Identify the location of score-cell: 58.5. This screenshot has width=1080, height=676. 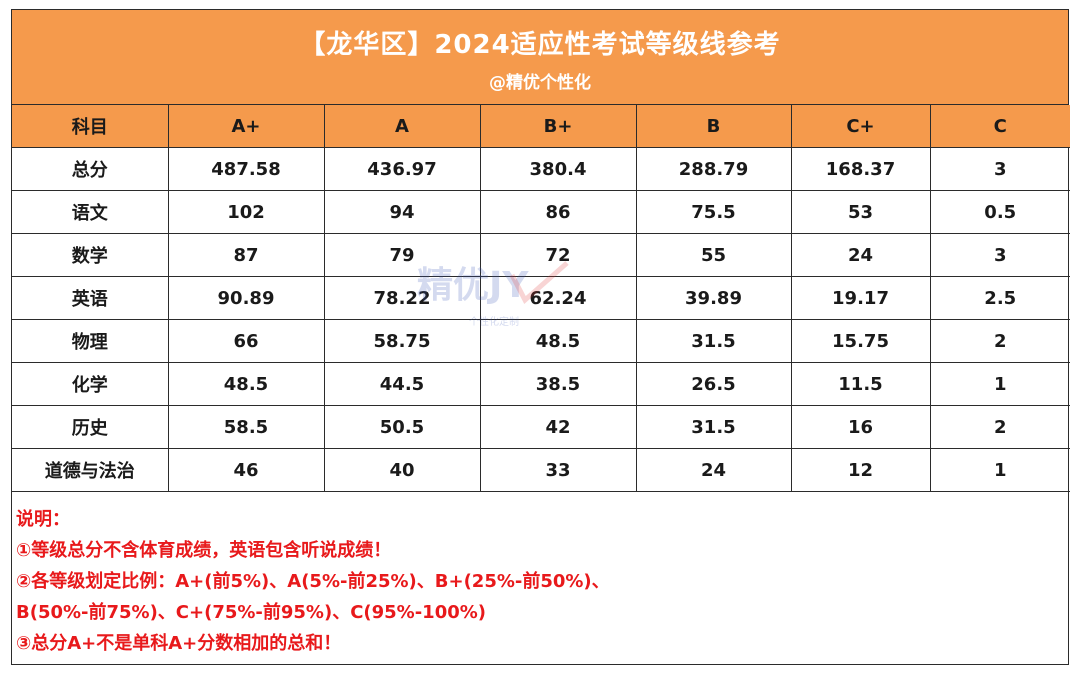
(246, 427).